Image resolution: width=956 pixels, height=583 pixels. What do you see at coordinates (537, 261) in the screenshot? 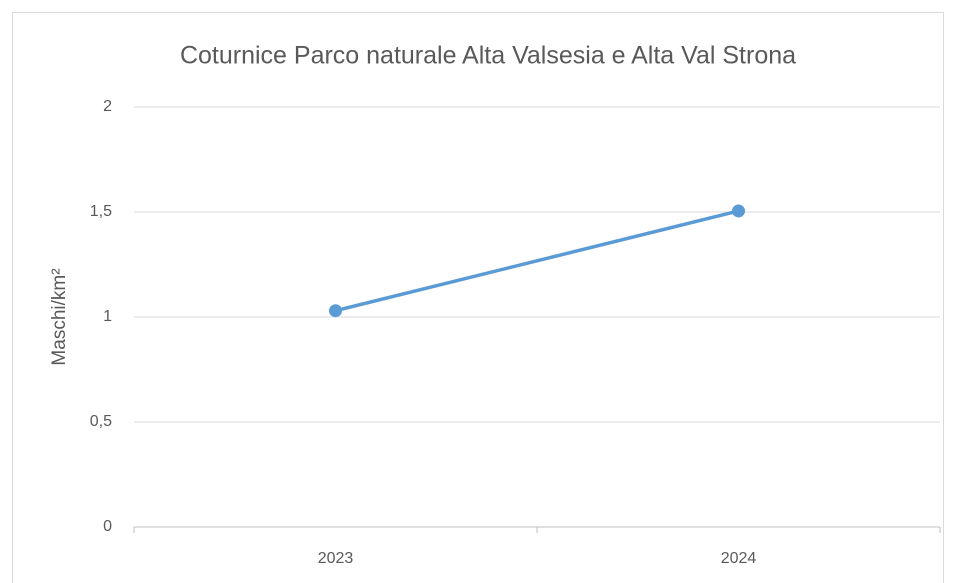
I see `line` at bounding box center [537, 261].